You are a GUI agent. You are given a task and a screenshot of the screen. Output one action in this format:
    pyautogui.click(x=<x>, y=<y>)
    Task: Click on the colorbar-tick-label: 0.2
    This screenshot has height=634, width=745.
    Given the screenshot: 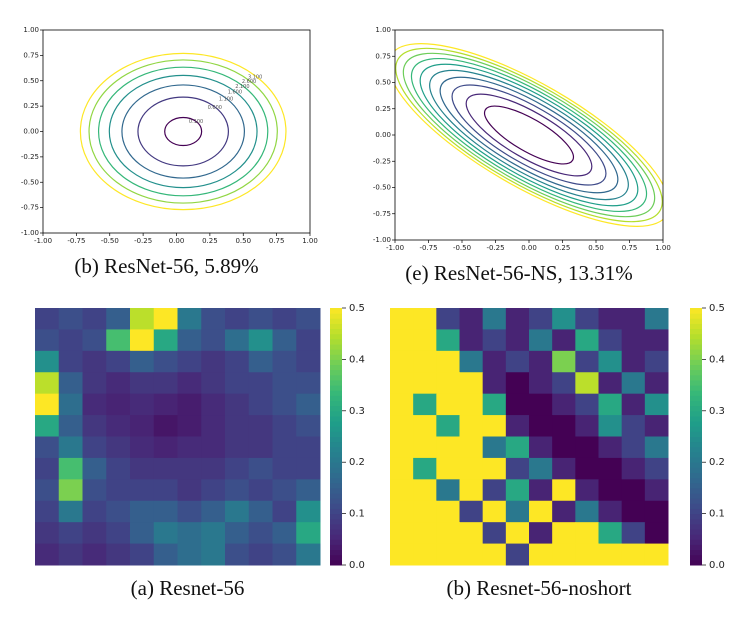 What is the action you would take?
    pyautogui.click(x=717, y=462)
    